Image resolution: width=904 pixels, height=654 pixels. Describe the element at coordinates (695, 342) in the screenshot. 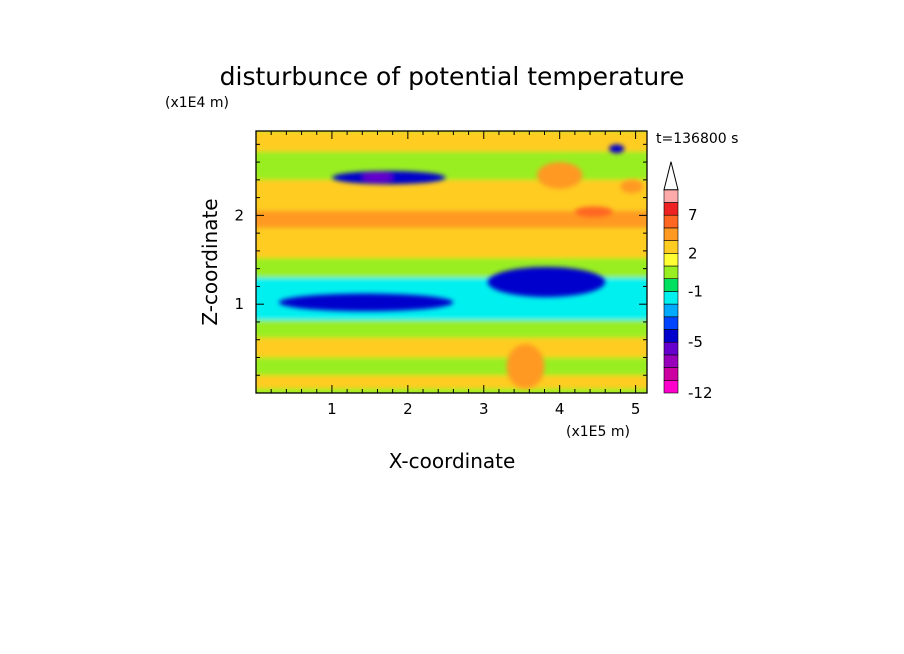

I see `colorbar-tick-label: -5` at that location.